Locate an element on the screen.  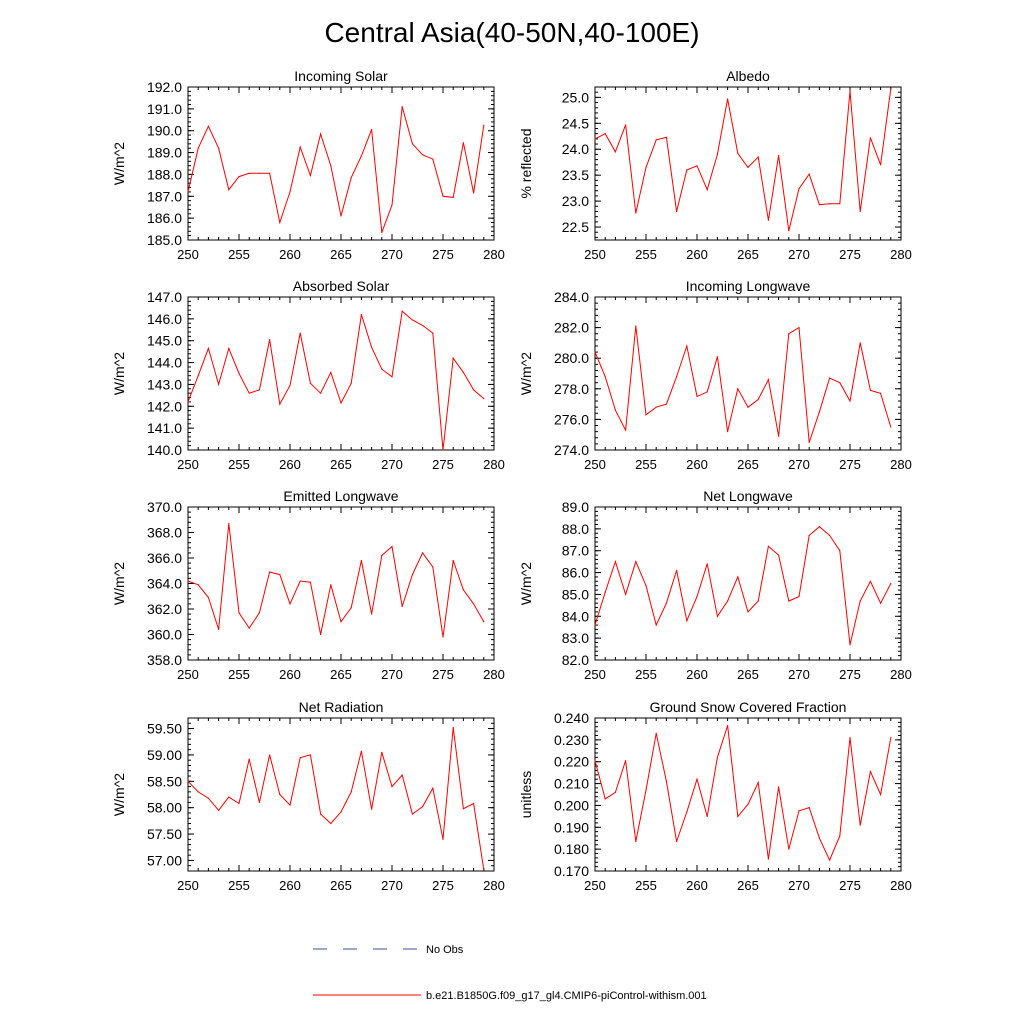
panel-title: Incoming Solar is located at coordinates (341, 76).